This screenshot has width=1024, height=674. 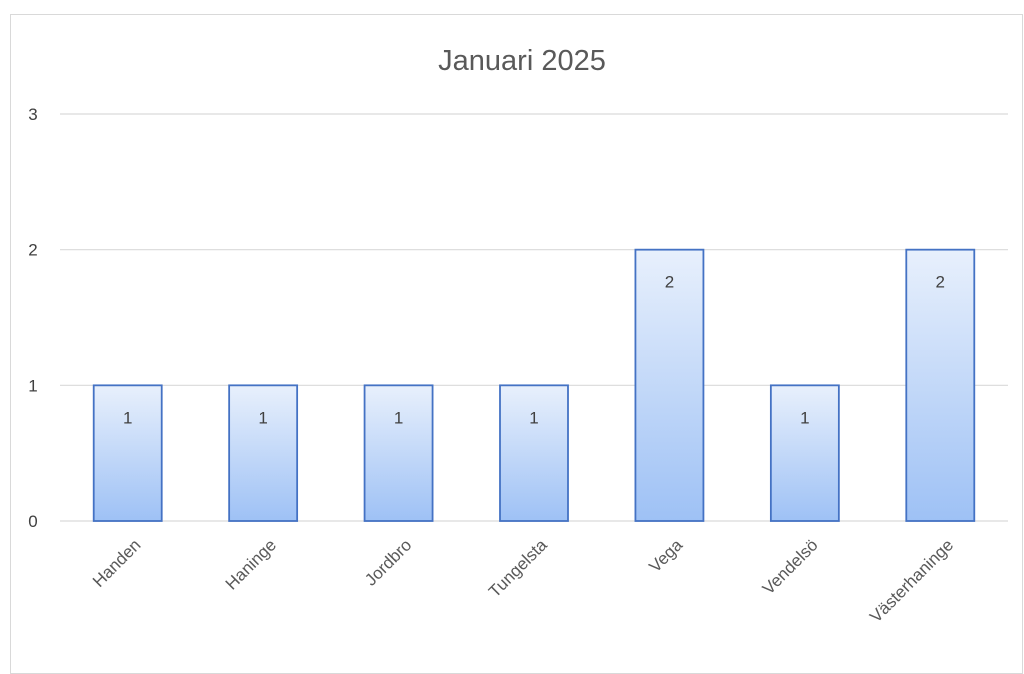 I want to click on y-tick-label: 0, so click(x=32, y=521).